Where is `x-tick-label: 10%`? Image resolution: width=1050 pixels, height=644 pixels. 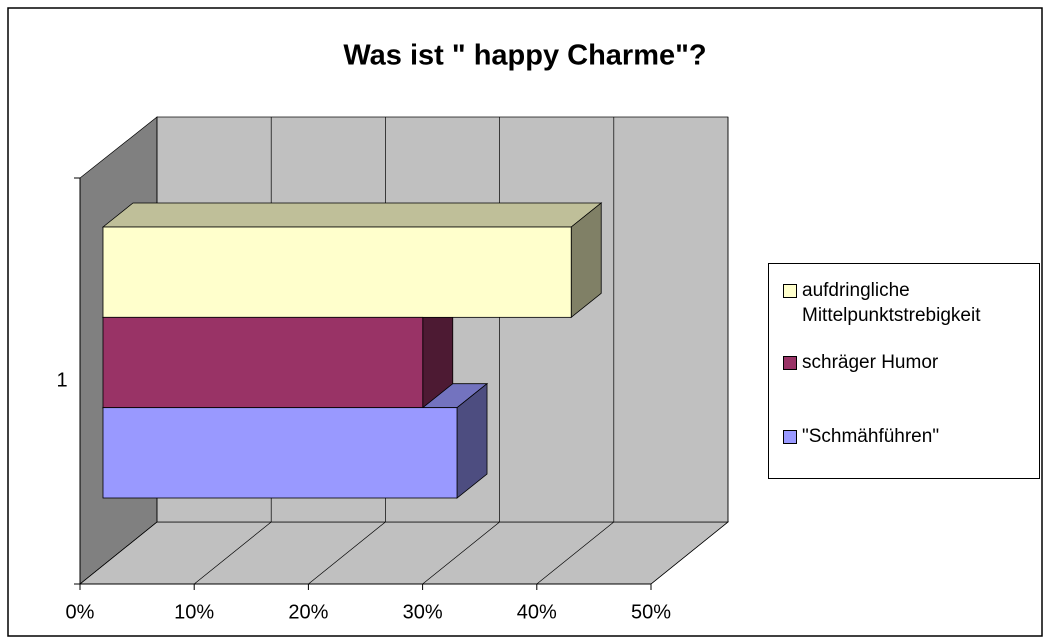
x-tick-label: 10% is located at coordinates (194, 612).